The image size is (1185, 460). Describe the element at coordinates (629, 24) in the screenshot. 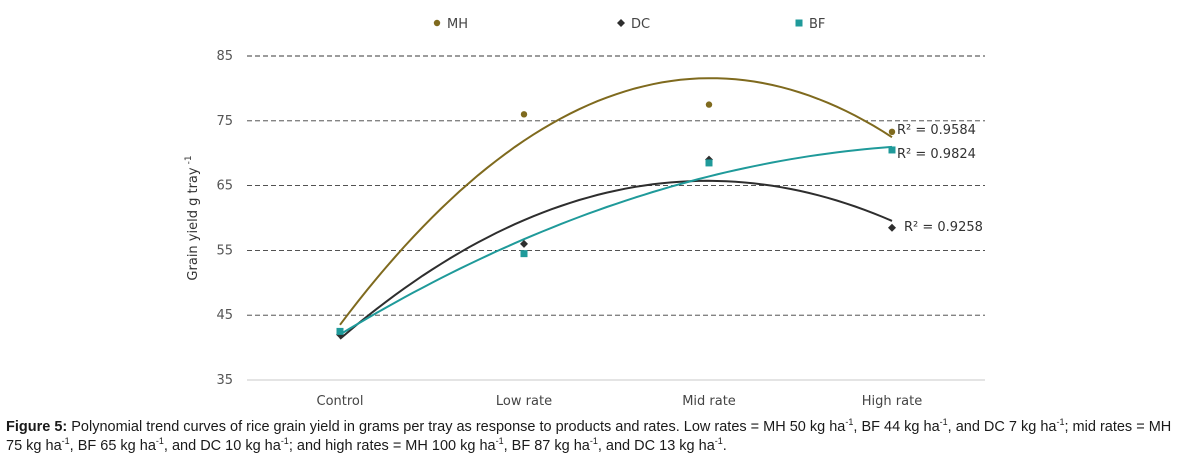

I see `legend: MH DC BF` at that location.